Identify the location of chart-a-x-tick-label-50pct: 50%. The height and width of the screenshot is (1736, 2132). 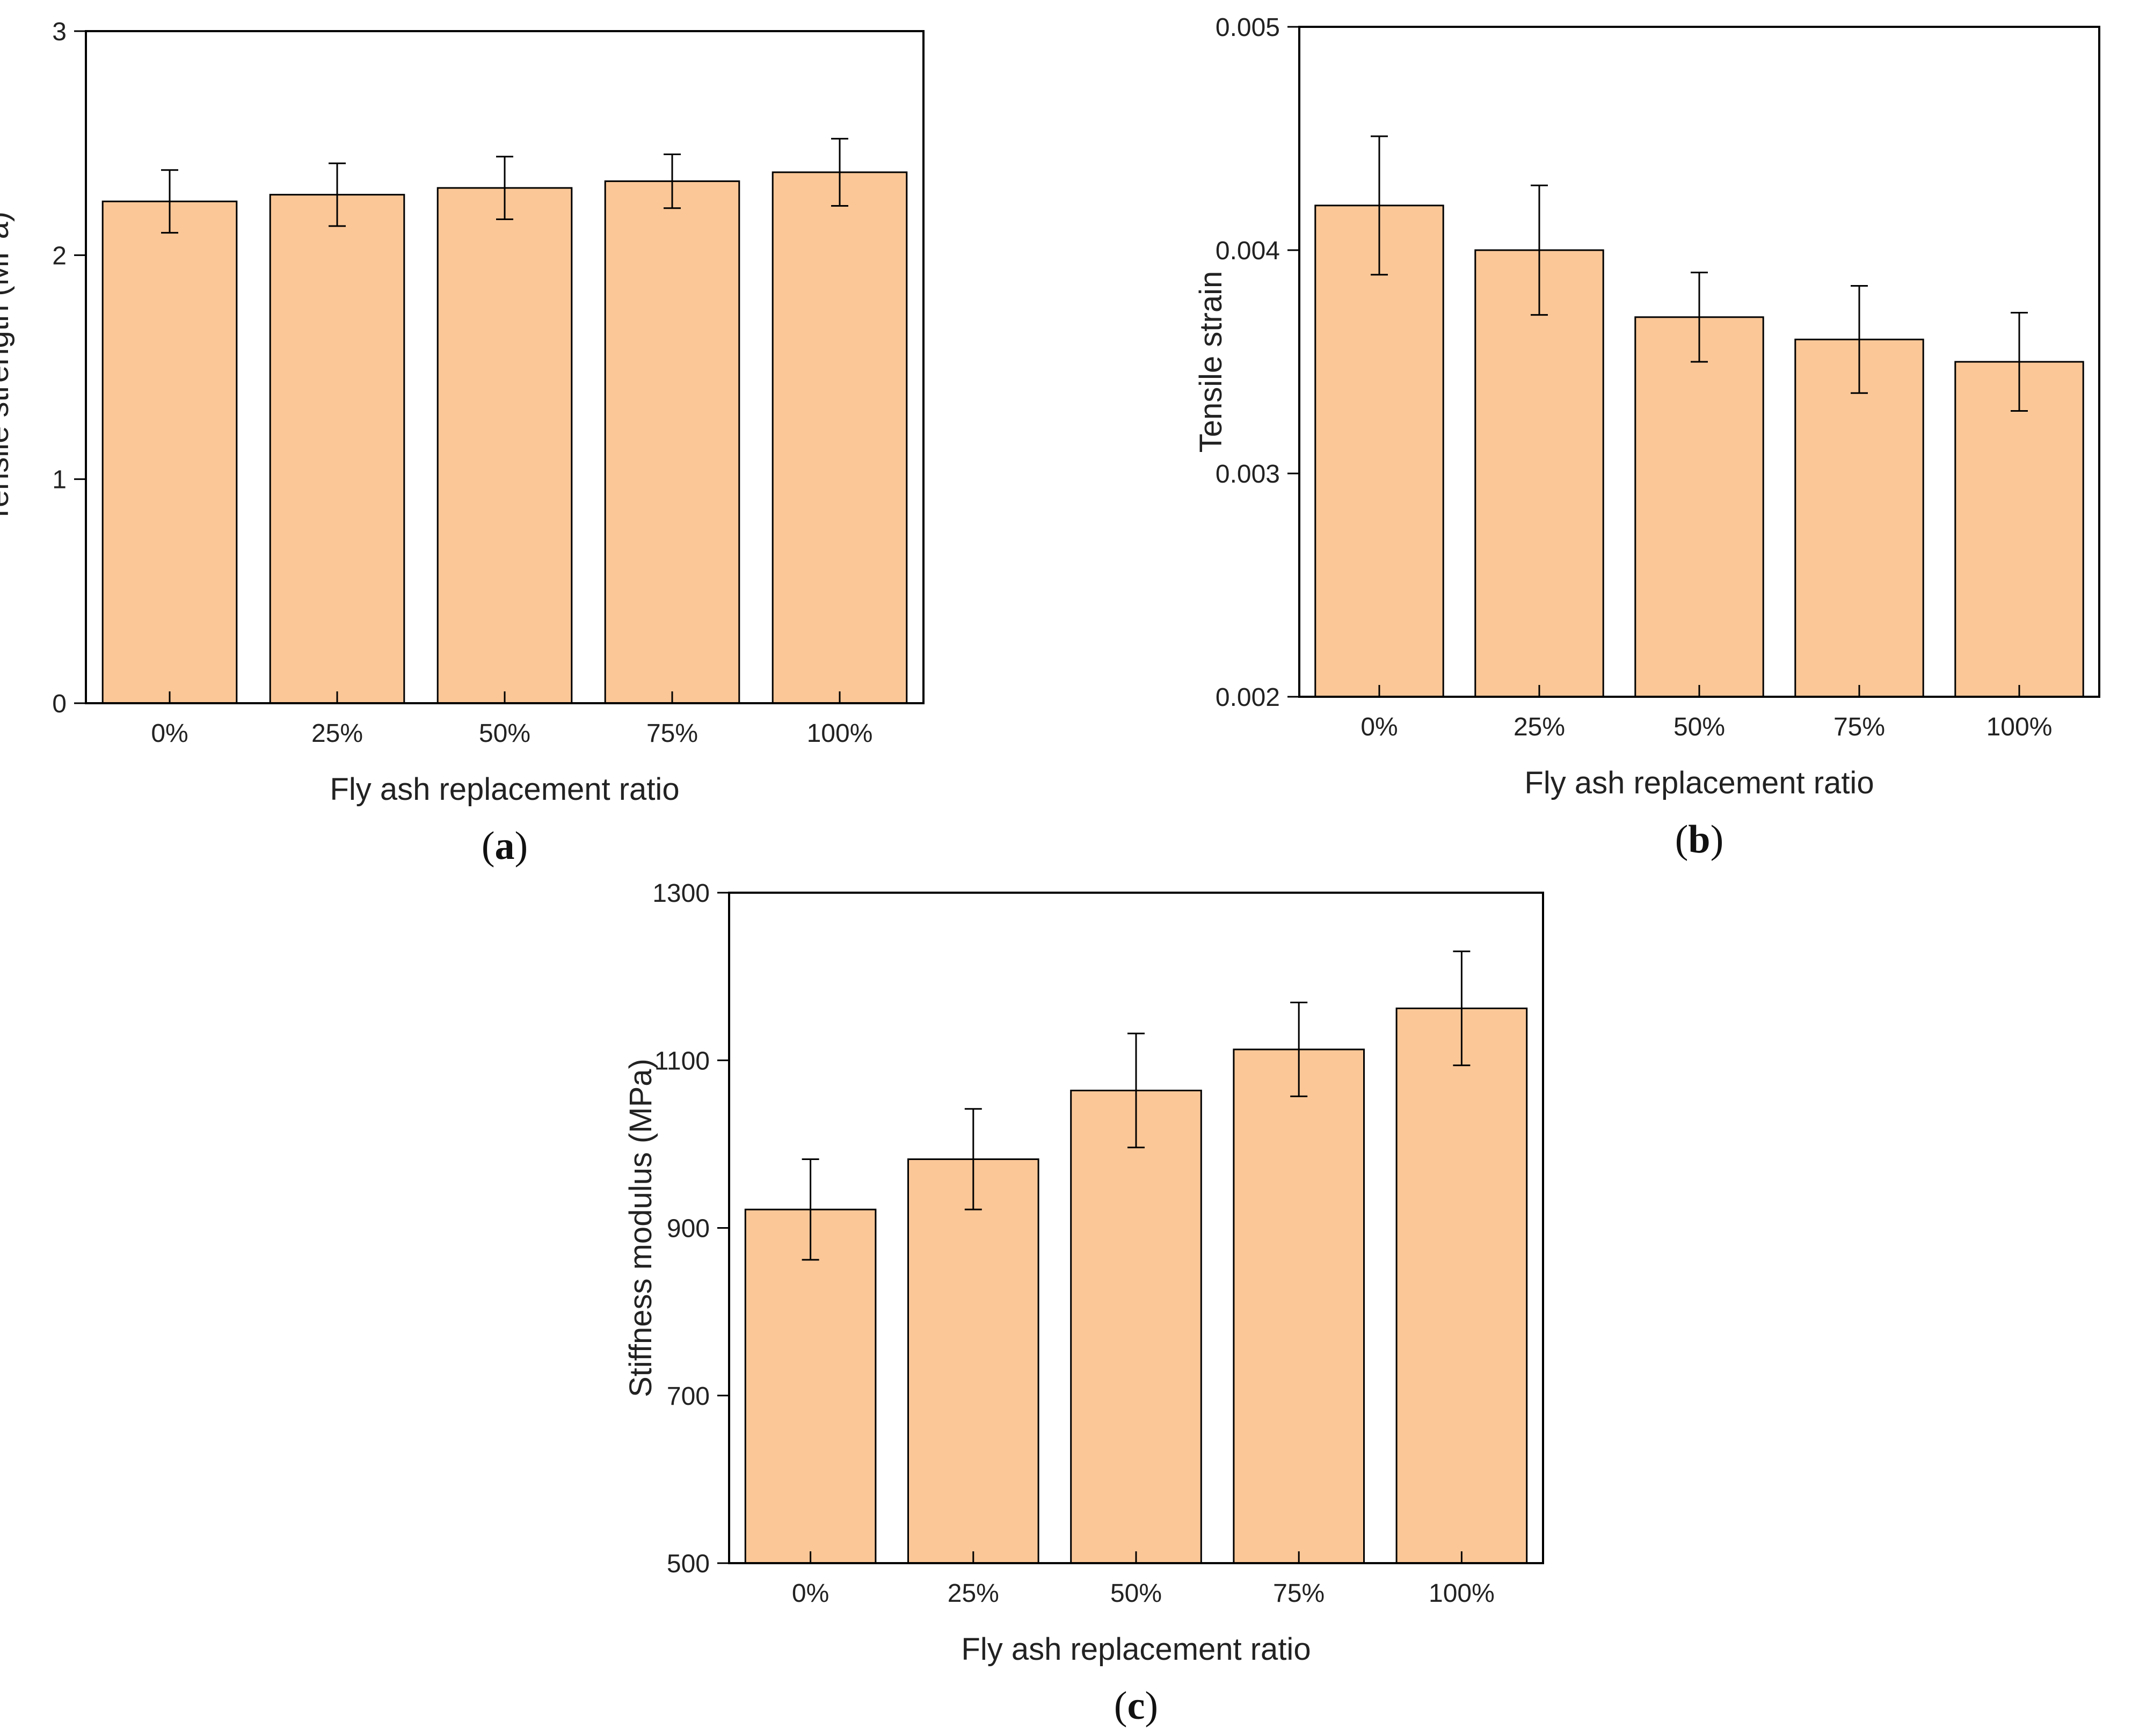
(504, 733).